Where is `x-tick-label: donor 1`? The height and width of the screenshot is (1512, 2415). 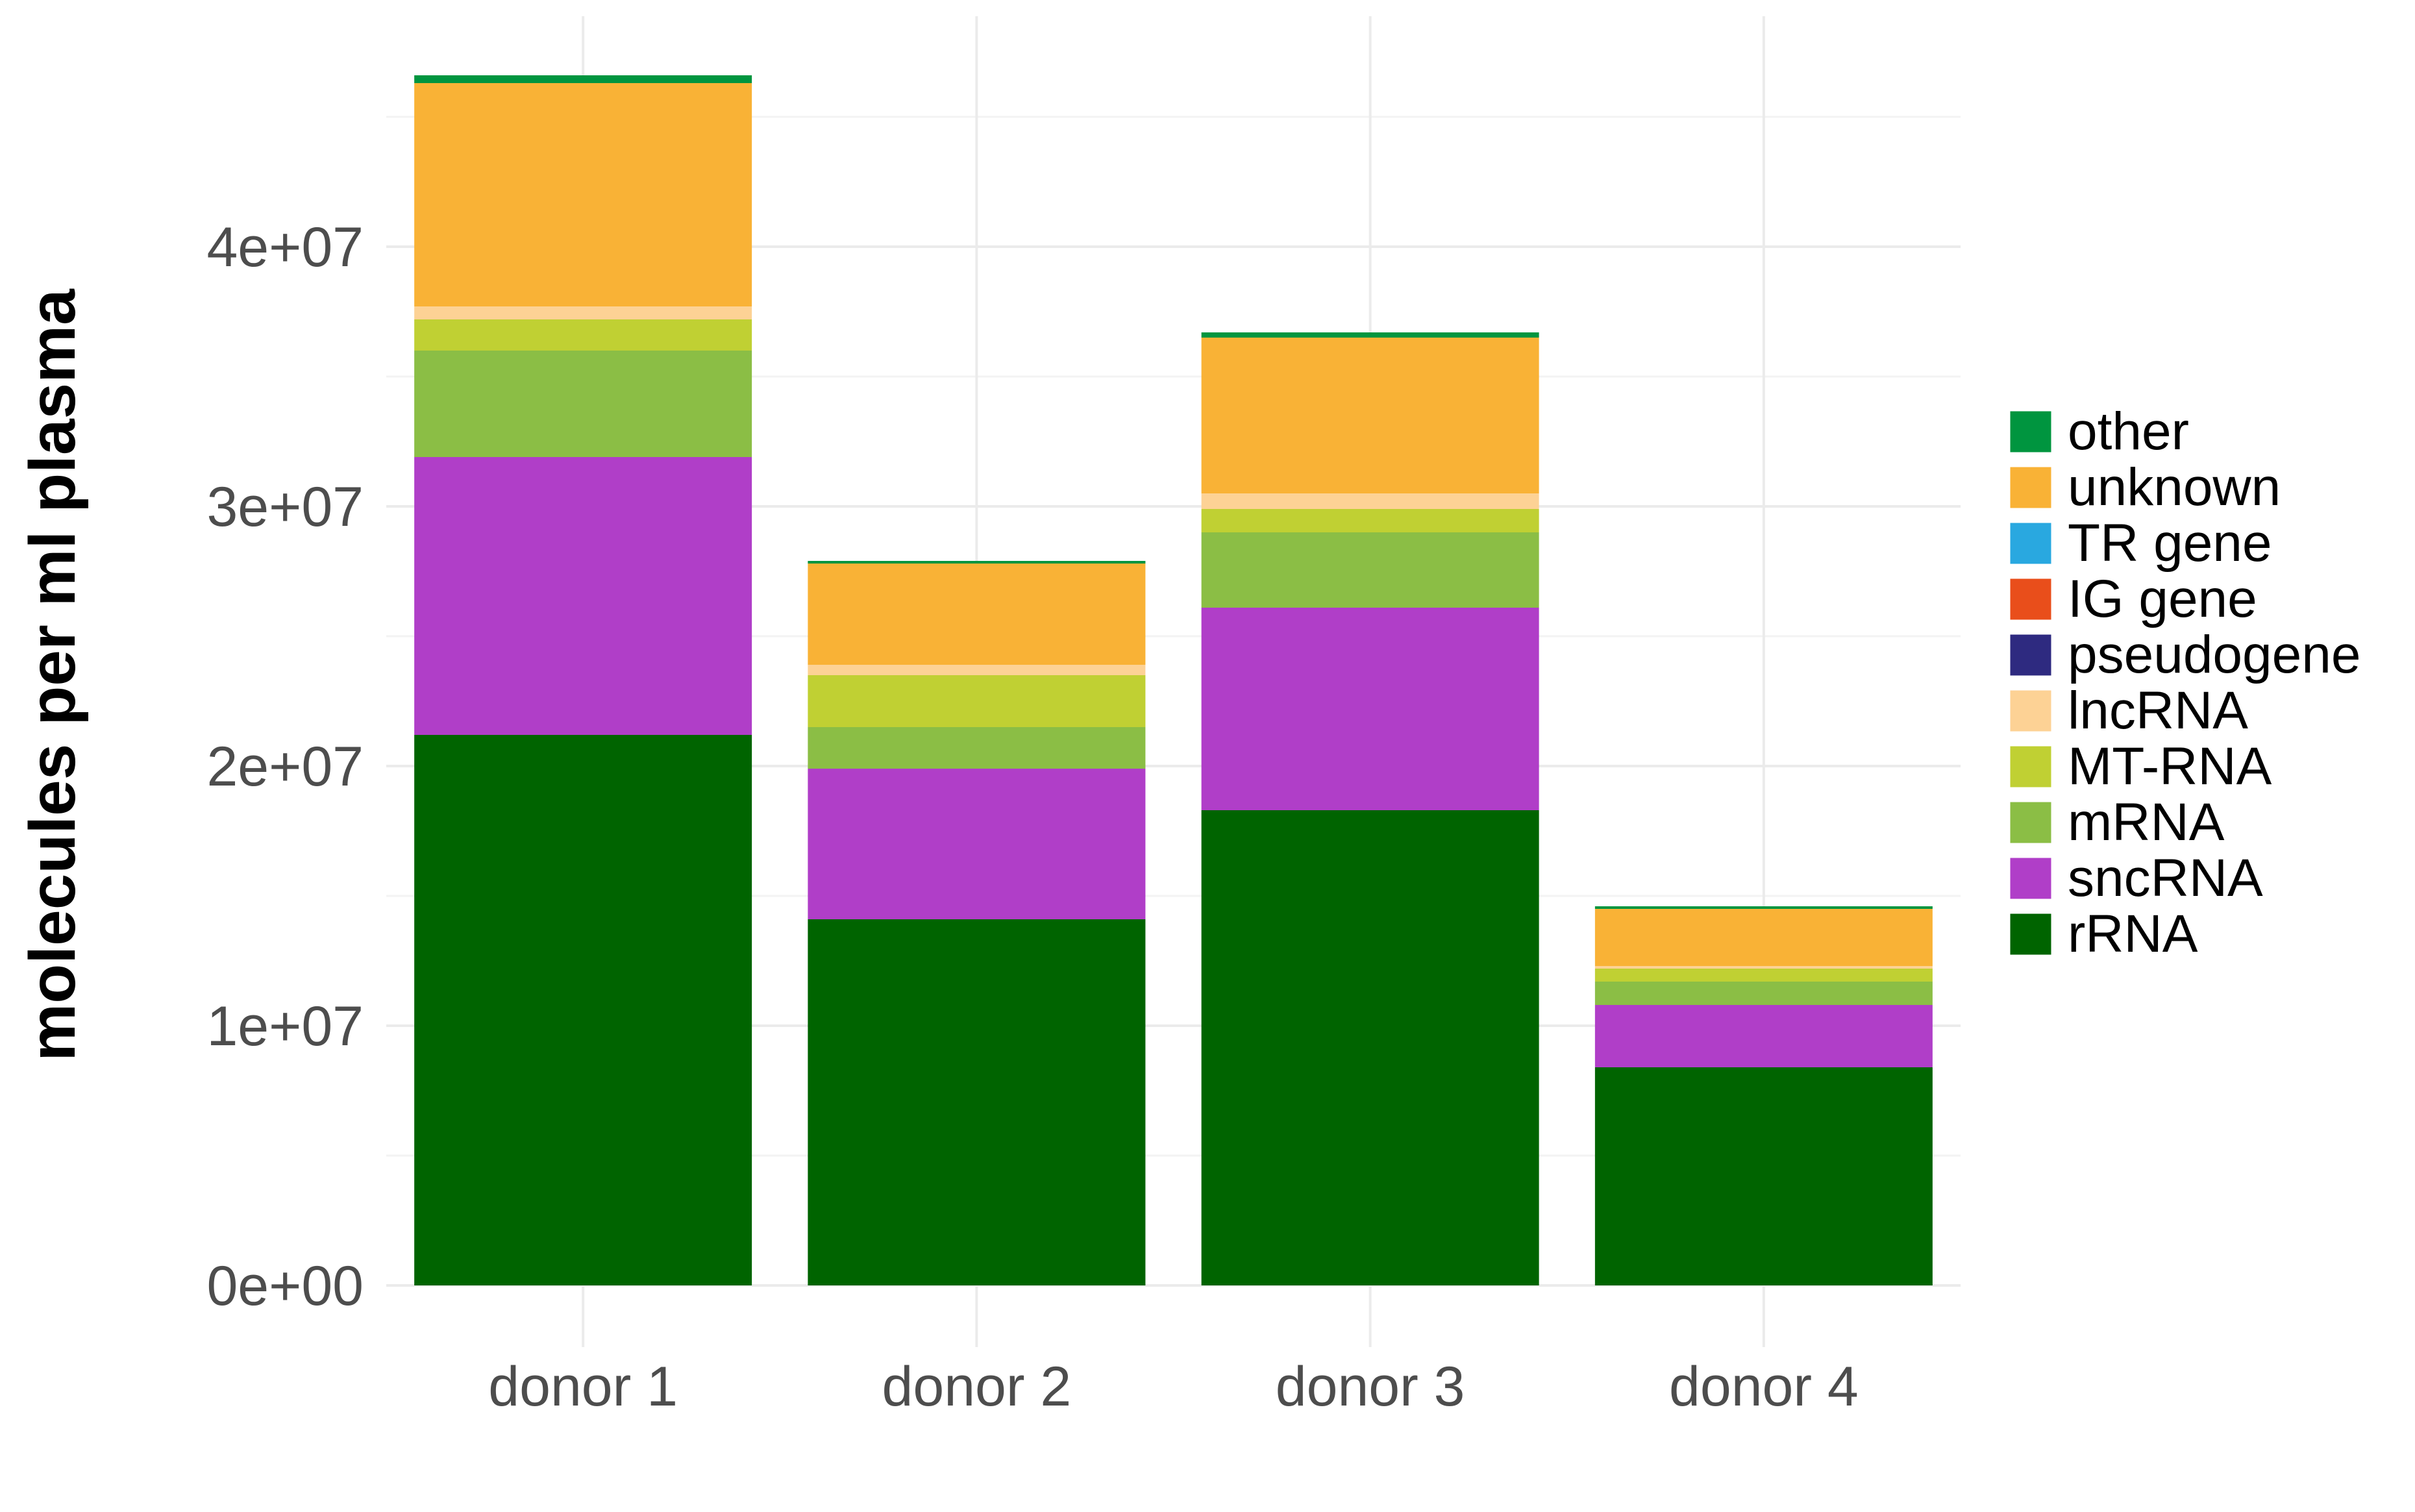
x-tick-label: donor 1 is located at coordinates (583, 1387).